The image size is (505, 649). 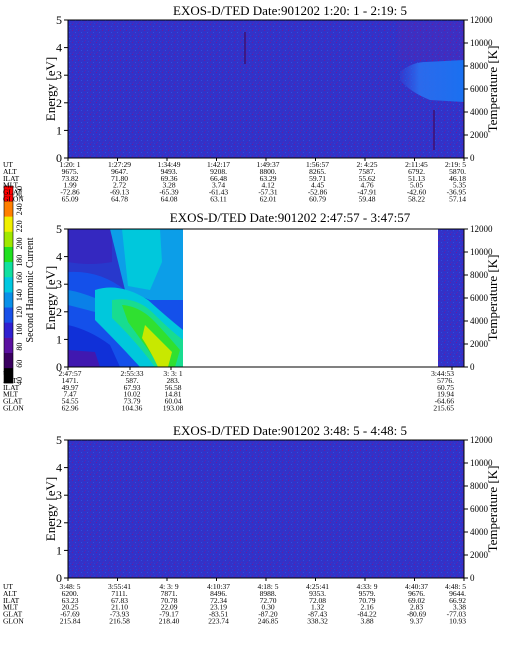 I want to click on ephemeris-value: 1:56:57, so click(x=317, y=164).